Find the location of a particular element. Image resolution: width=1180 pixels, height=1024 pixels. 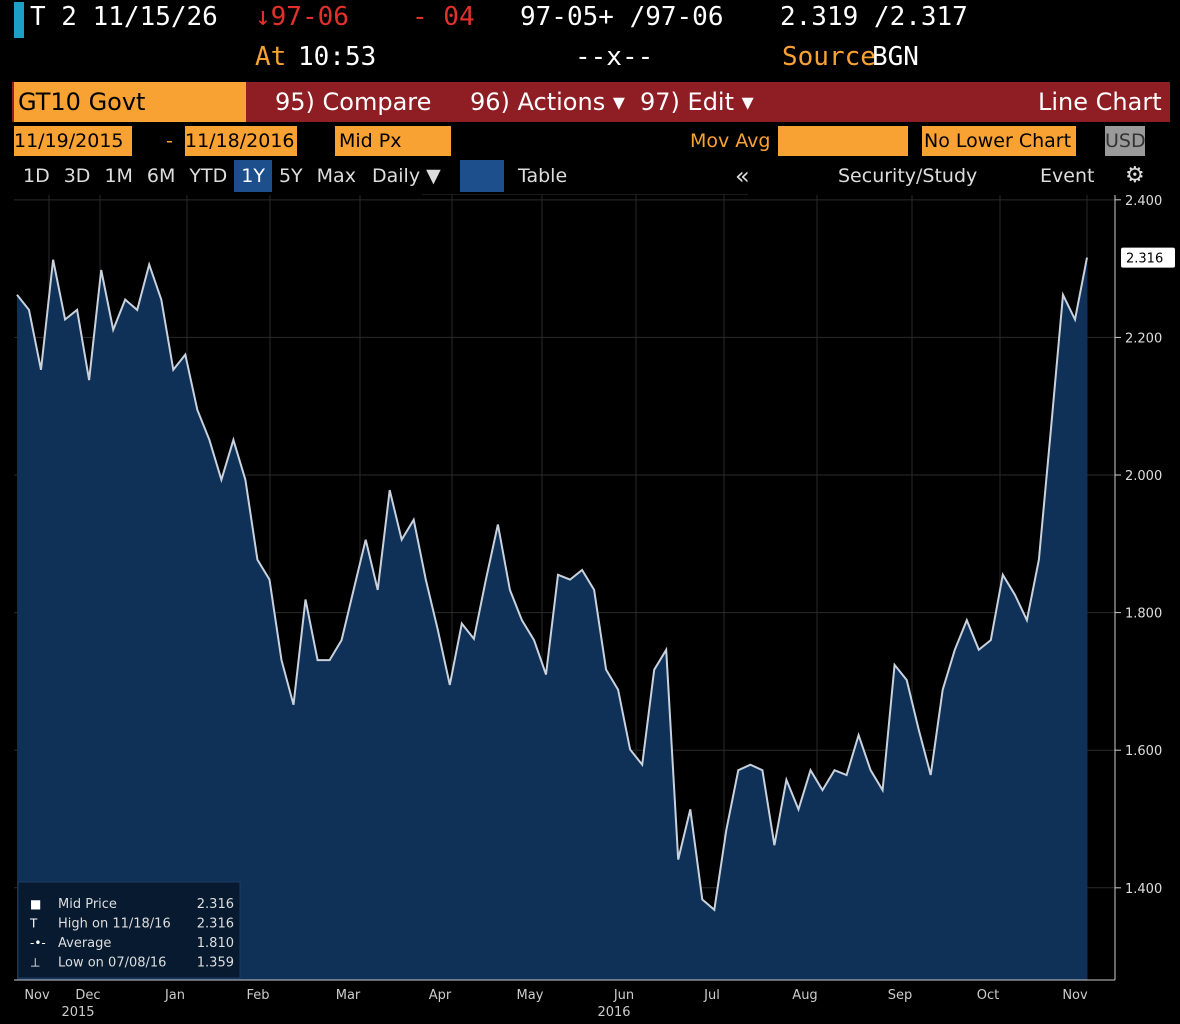

x-tick-label: Sep is located at coordinates (900, 995).